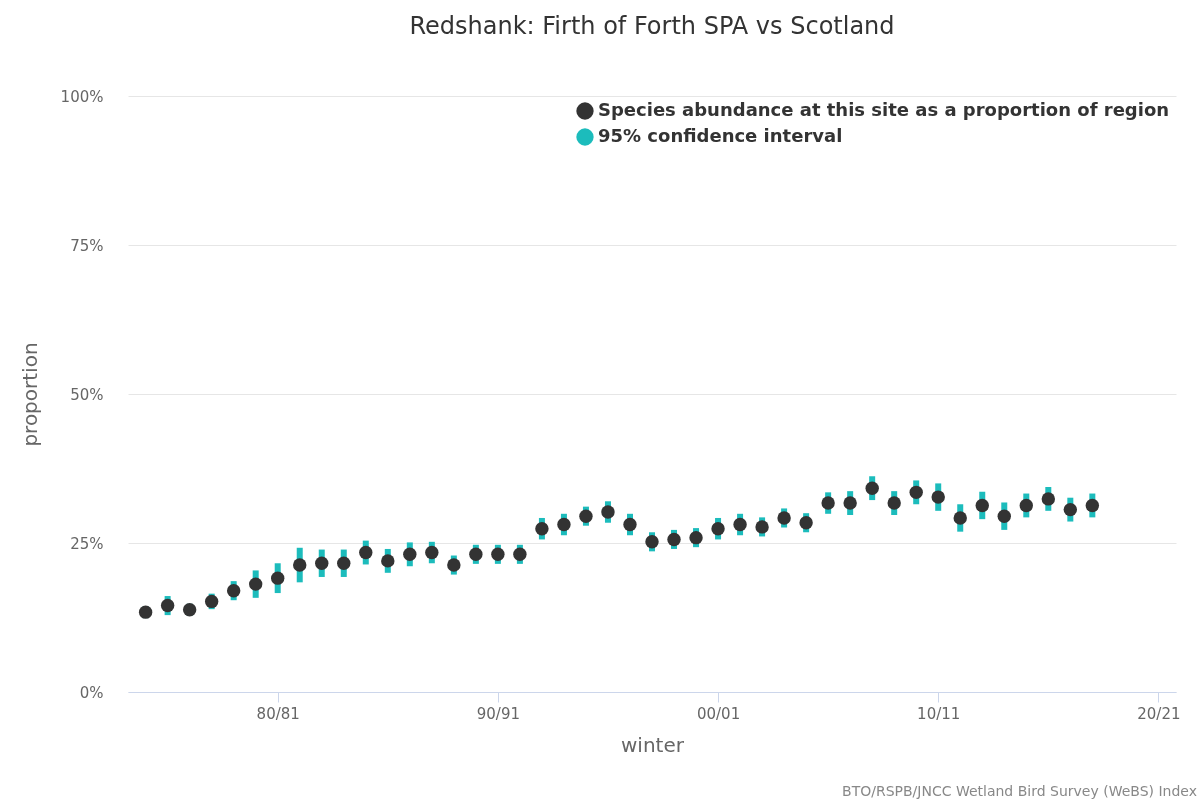 The image size is (1203, 803). What do you see at coordinates (87, 394) in the screenshot?
I see `y-tick-label: 50%` at bounding box center [87, 394].